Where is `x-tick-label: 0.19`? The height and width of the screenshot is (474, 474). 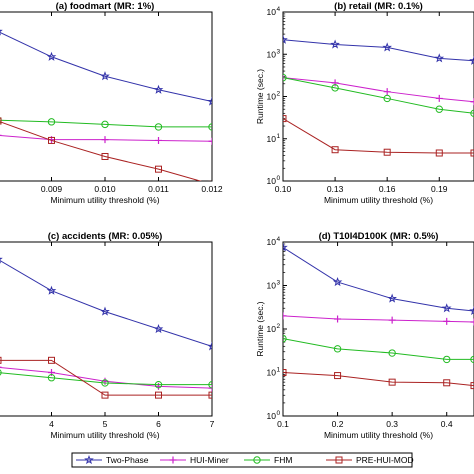 x-tick-label: 0.19 is located at coordinates (439, 189).